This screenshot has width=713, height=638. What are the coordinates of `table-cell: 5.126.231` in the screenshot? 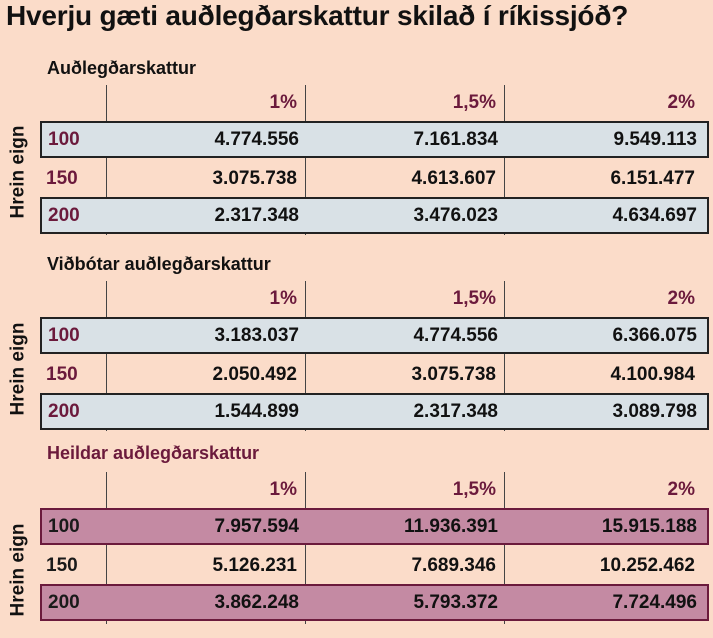 It's located at (254, 565).